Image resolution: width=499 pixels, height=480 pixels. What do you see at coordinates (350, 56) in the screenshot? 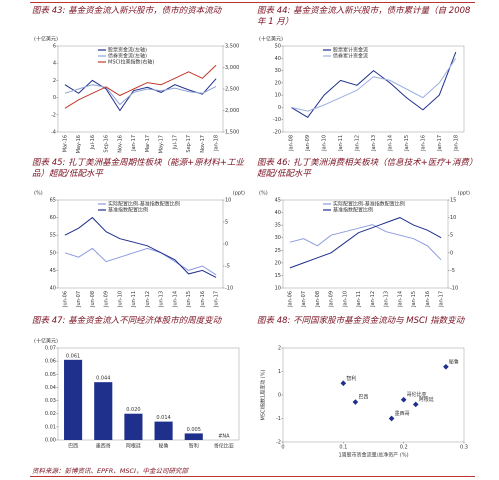
I see `legend-label: 债券累计资金流` at bounding box center [350, 56].